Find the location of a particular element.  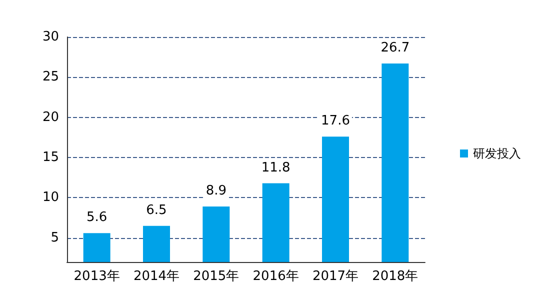

x-tick-label: 2013年 is located at coordinates (97, 276).